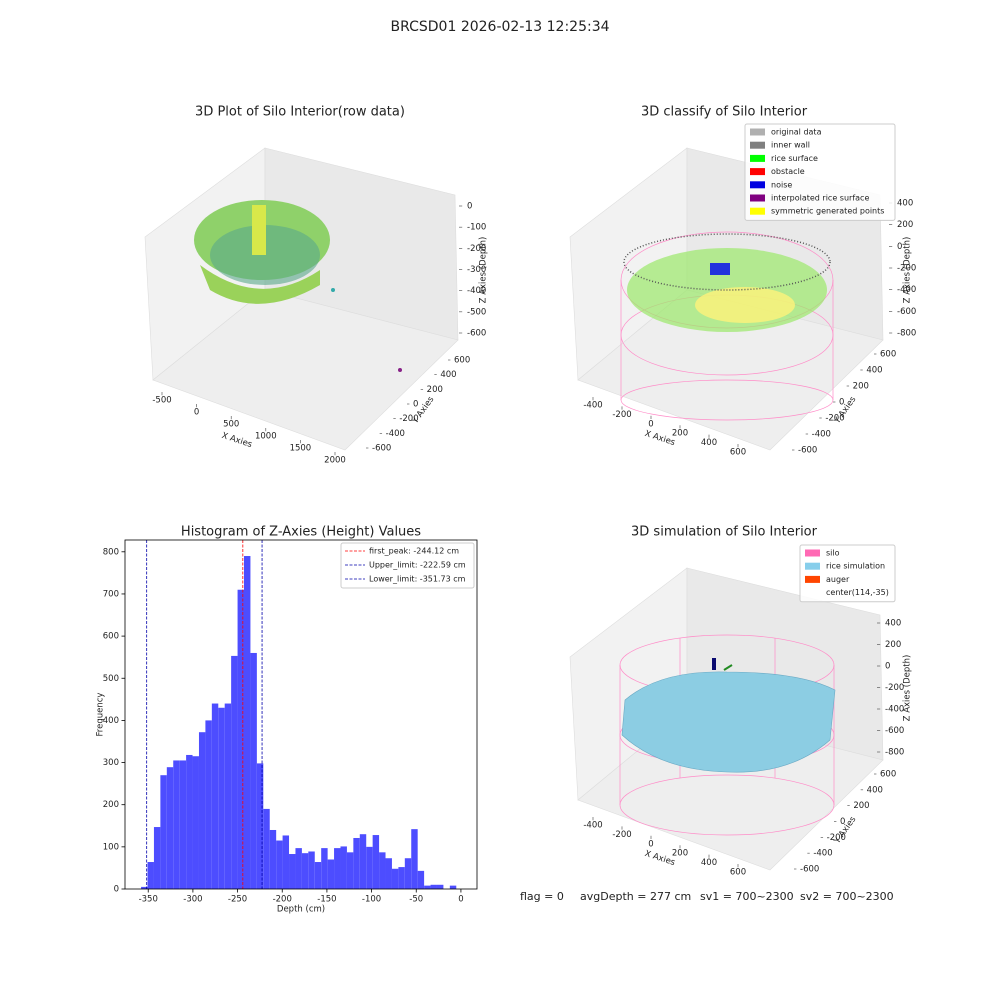 Image resolution: width=1000 pixels, height=1000 pixels. Describe the element at coordinates (101, 715) in the screenshot. I see `y-axis-label: Frequency` at that location.